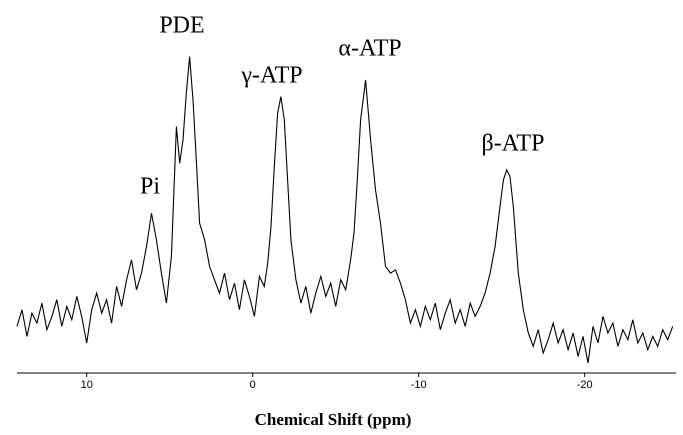 Image resolution: width=683 pixels, height=435 pixels. What do you see at coordinates (253, 385) in the screenshot?
I see `x-tick-label: 0` at bounding box center [253, 385].